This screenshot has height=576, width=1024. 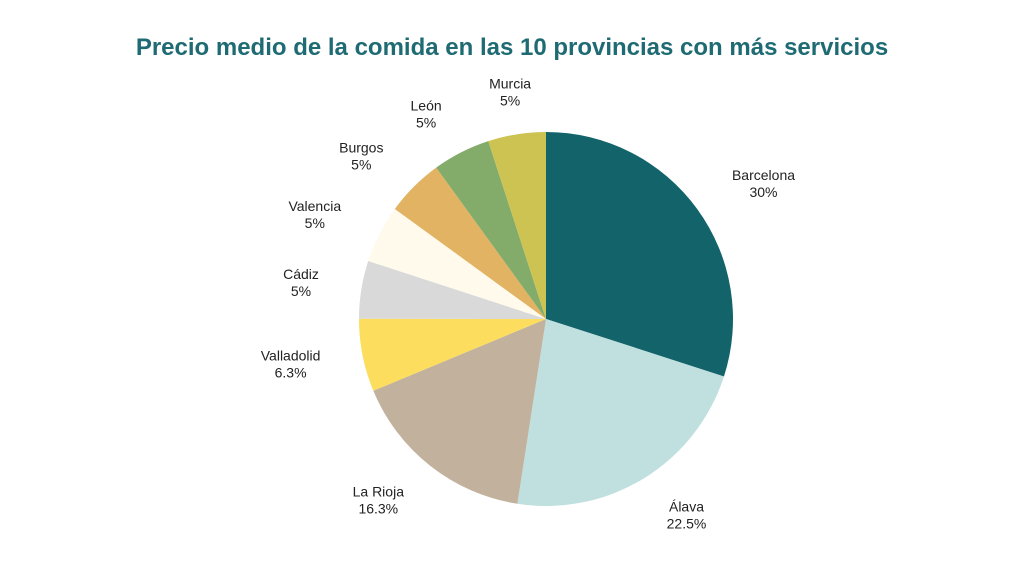 What do you see at coordinates (620, 412) in the screenshot?
I see `pie-slice-alava` at bounding box center [620, 412].